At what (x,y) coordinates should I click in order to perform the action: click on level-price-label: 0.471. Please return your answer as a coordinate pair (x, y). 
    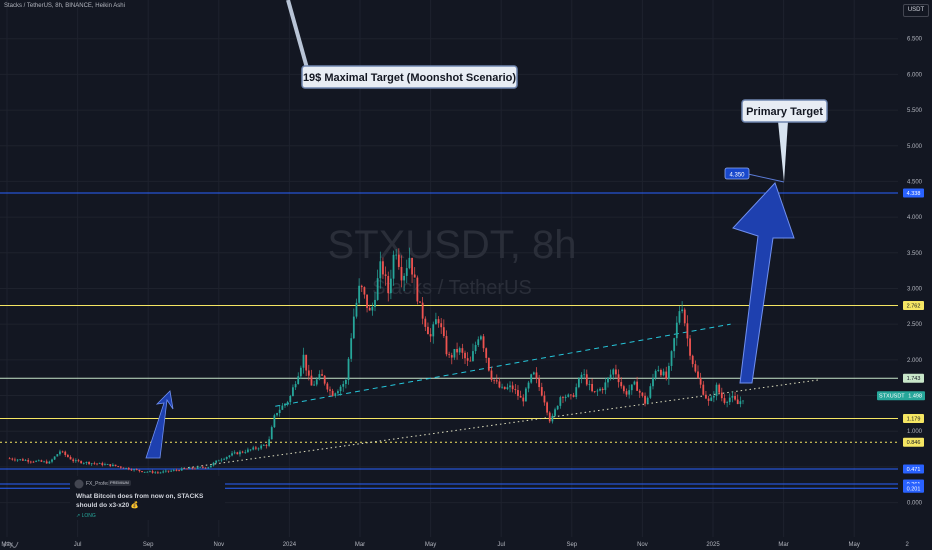
    Looking at the image, I should click on (914, 470).